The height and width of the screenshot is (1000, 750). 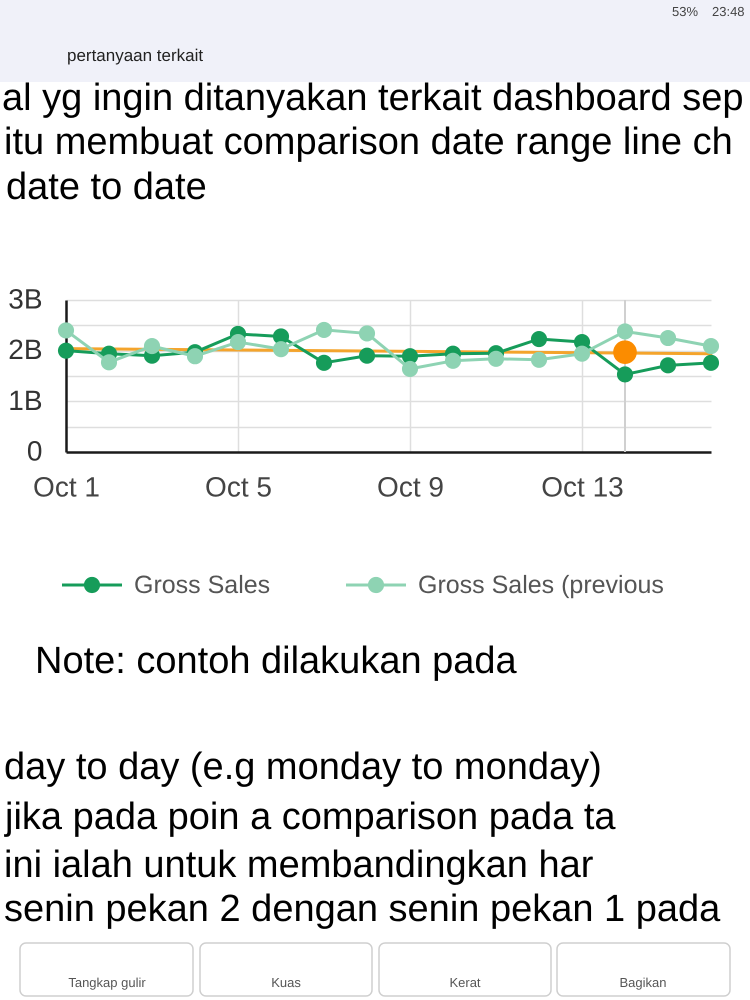 I want to click on text: Tangkap gulir, so click(x=107, y=982).